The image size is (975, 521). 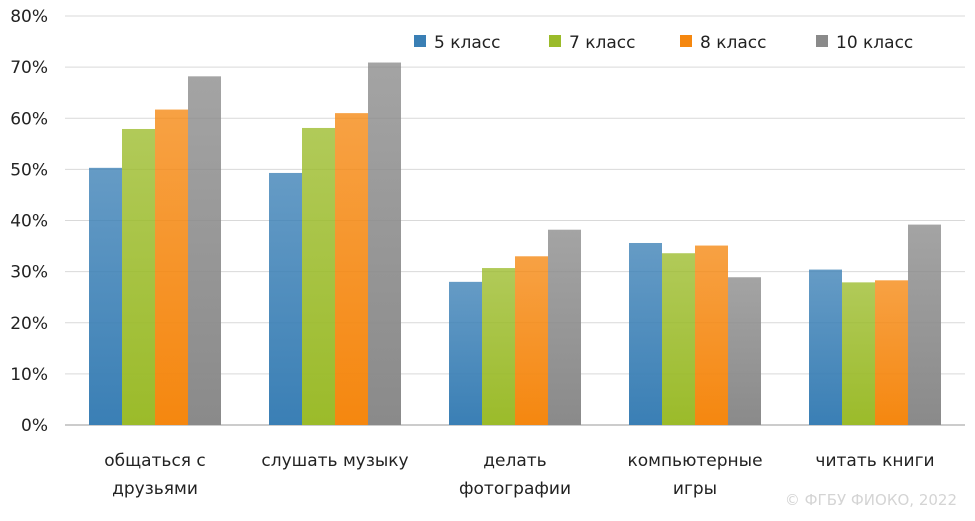 What do you see at coordinates (515, 475) in the screenshot?
I see `category-label: делать фотографии` at bounding box center [515, 475].